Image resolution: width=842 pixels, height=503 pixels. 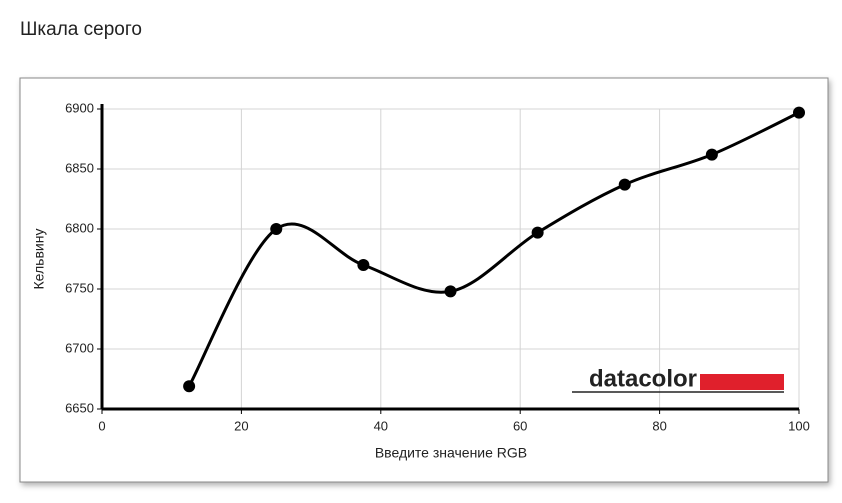 What do you see at coordinates (520, 425) in the screenshot?
I see `x-tick-label: 60` at bounding box center [520, 425].